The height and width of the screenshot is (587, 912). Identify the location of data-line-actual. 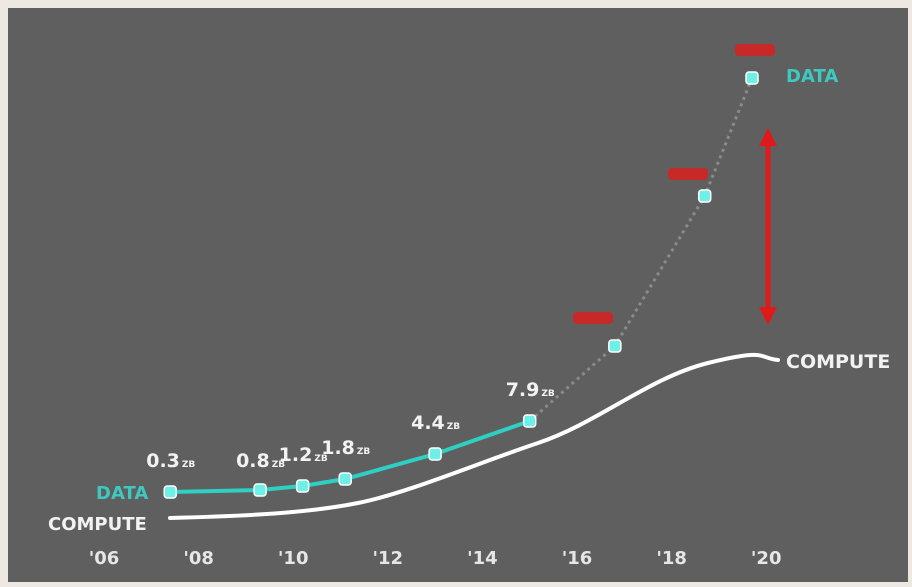
(350, 456).